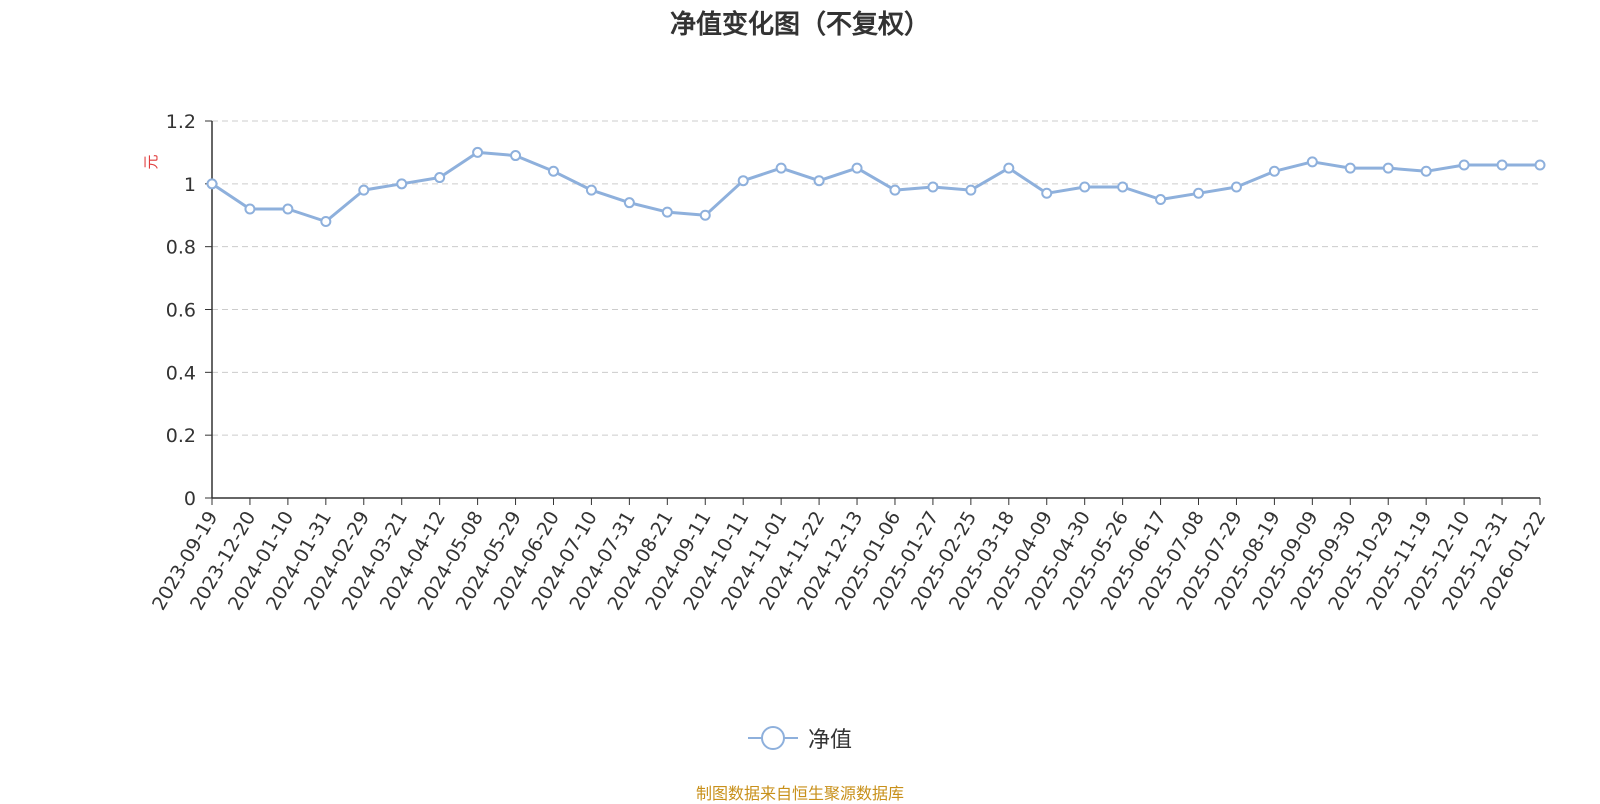  Describe the element at coordinates (181, 436) in the screenshot. I see `y-tick-label: 0.2` at that location.